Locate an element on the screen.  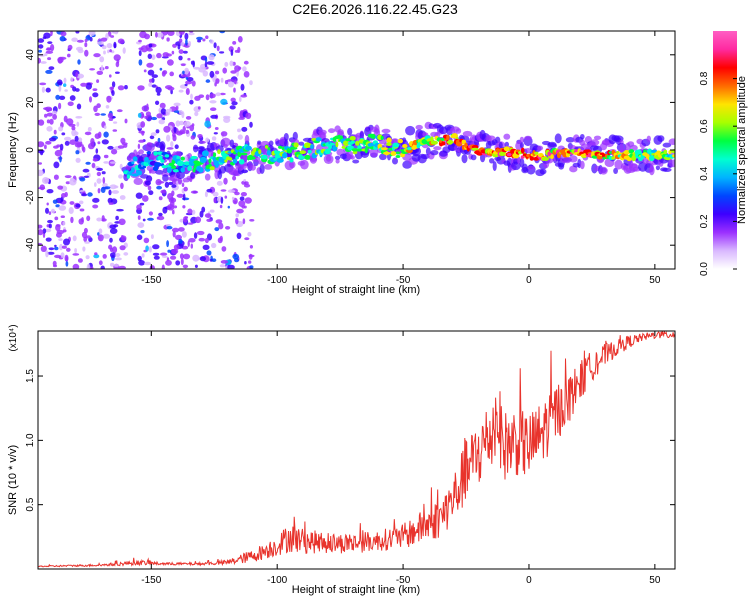
y-tick-label: 20 is located at coordinates (30, 102).